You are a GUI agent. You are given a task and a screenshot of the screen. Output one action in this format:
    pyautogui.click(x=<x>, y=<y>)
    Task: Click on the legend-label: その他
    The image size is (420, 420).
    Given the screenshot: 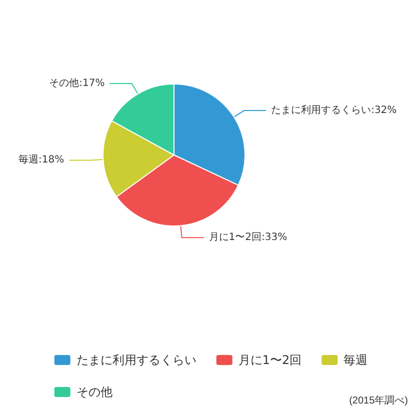 What is the action you would take?
    pyautogui.click(x=94, y=392)
    